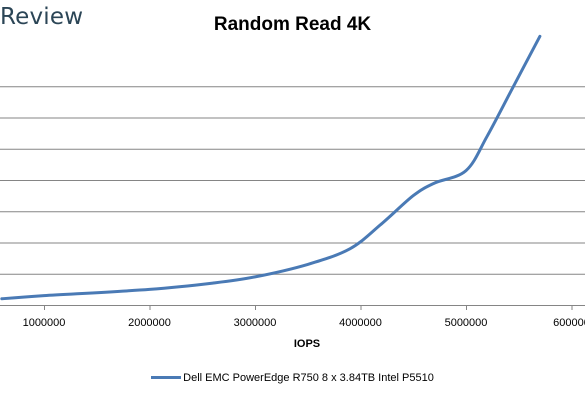 The image size is (585, 401). What do you see at coordinates (292, 24) in the screenshot?
I see `chart-title: Random Read 4K` at bounding box center [292, 24].